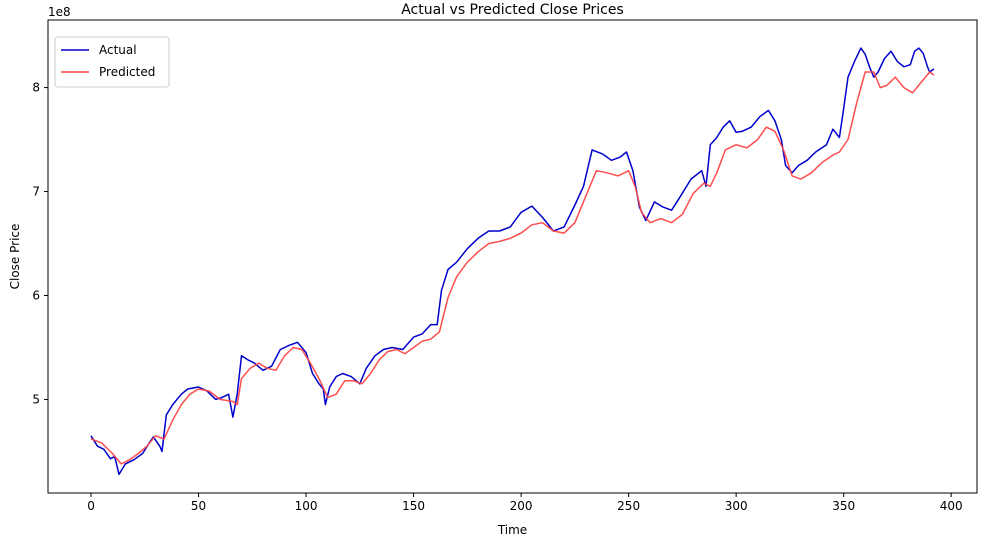  I want to click on chart-title: Actual vs Predicted Close Prices, so click(512, 10).